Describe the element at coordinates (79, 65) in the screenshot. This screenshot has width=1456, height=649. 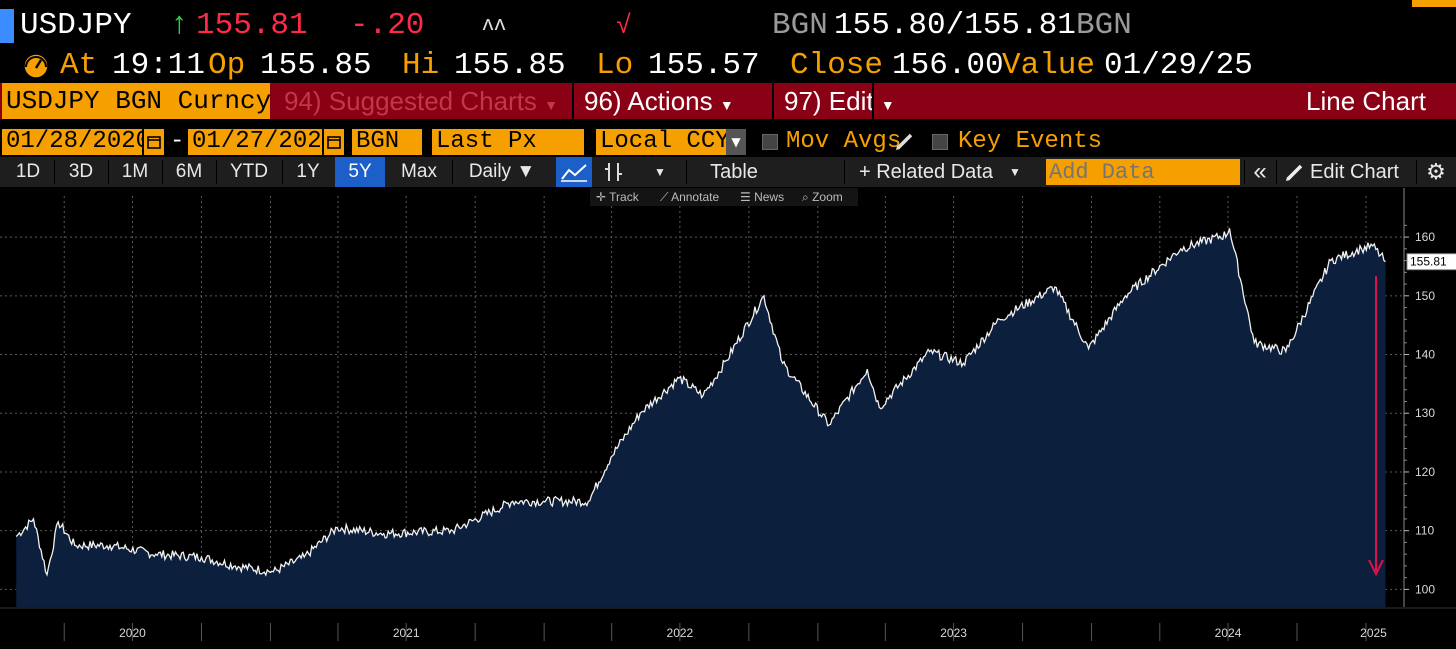
I see `time-label: At` at that location.